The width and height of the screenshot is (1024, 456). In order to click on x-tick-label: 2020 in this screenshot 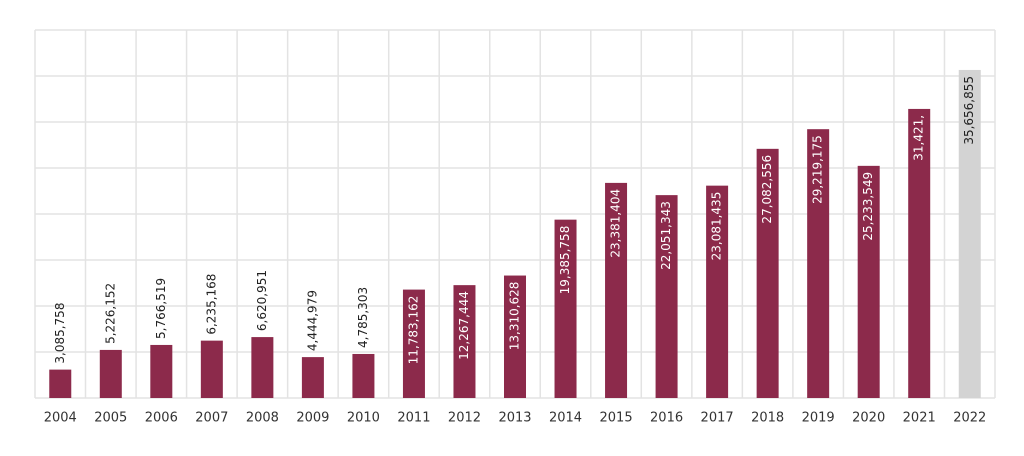, I will do `click(868, 418)`.